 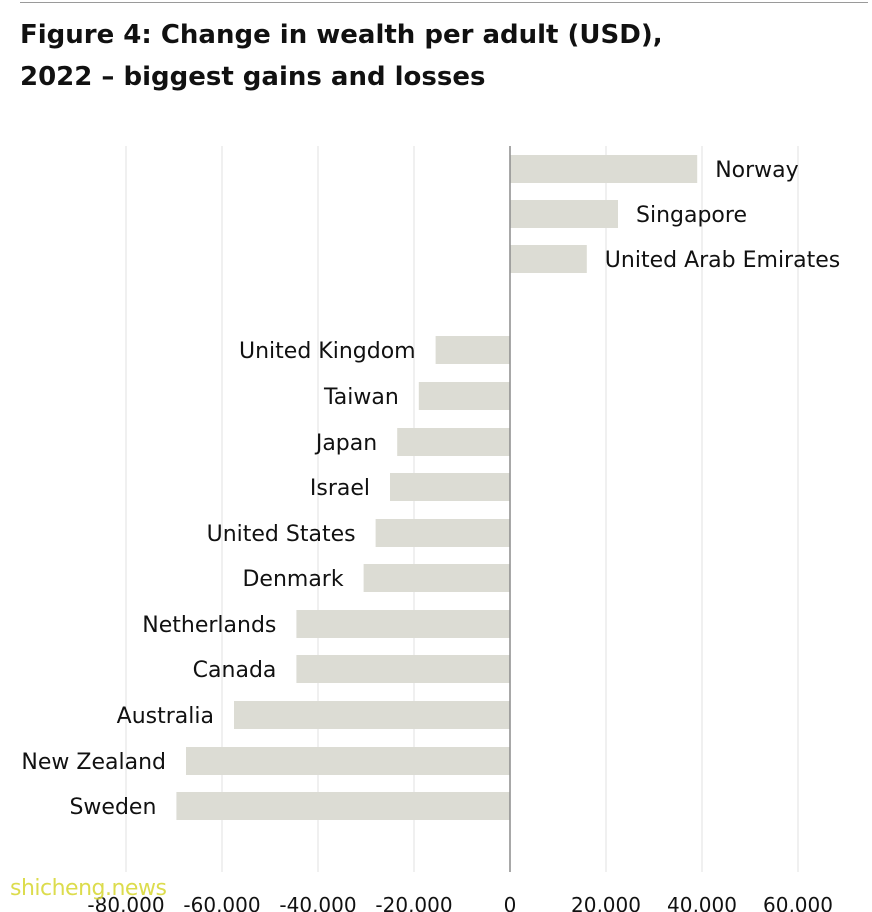 What do you see at coordinates (93, 762) in the screenshot?
I see `category-label: New Zealand` at bounding box center [93, 762].